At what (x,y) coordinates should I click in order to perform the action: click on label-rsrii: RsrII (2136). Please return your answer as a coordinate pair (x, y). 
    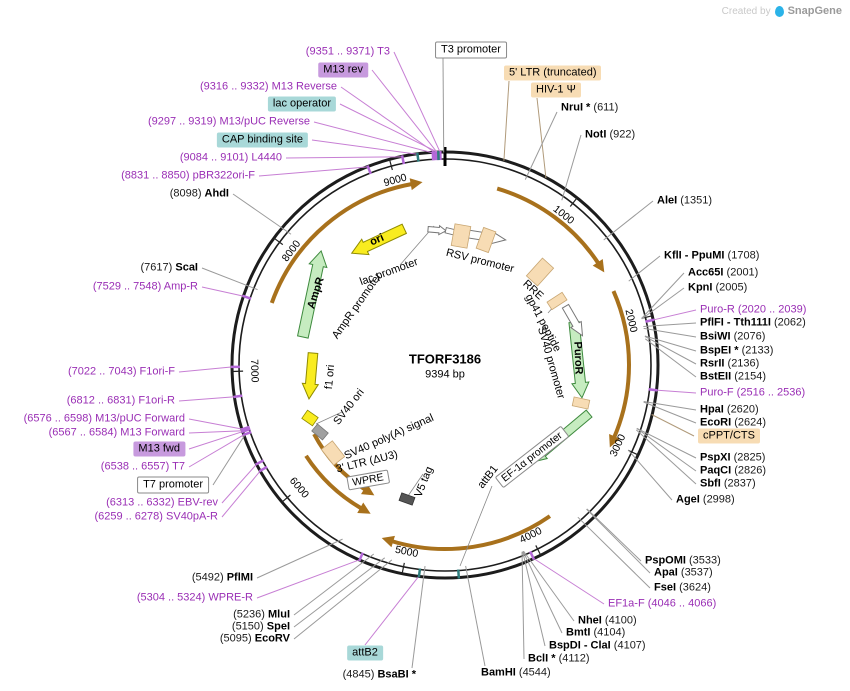
    Looking at the image, I should click on (730, 363).